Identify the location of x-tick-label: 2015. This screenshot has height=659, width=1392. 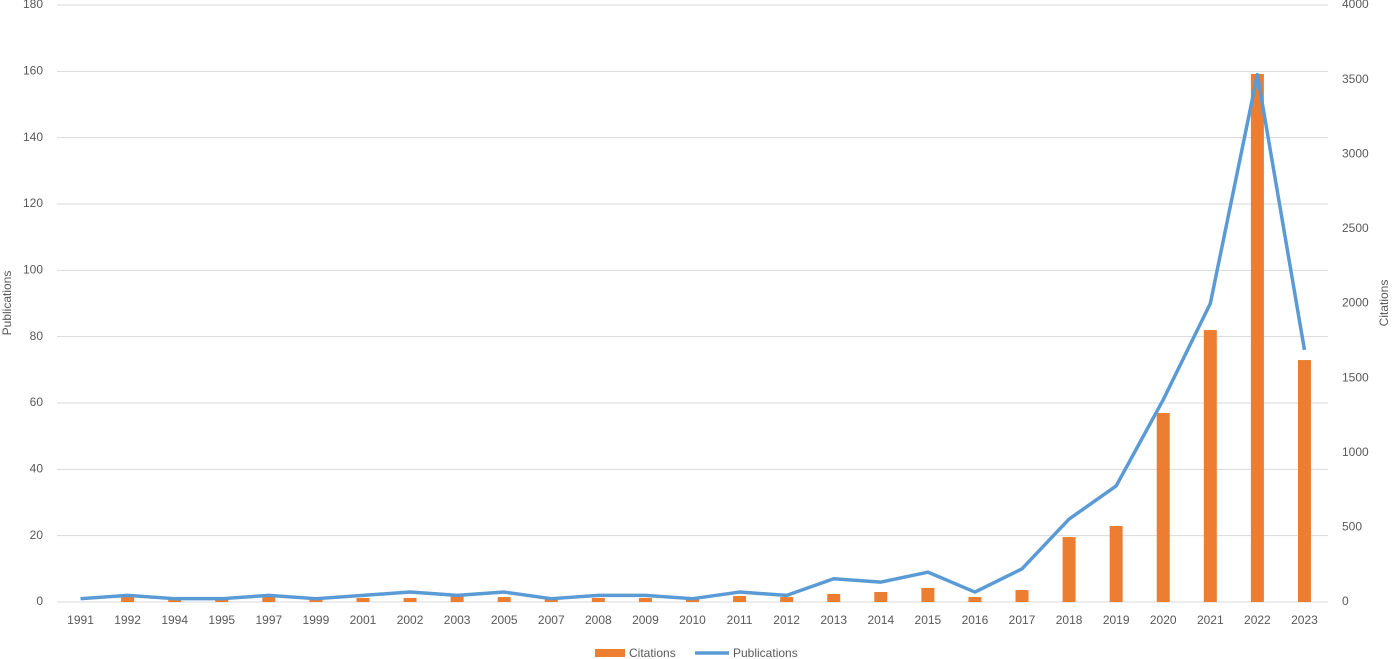
(928, 620).